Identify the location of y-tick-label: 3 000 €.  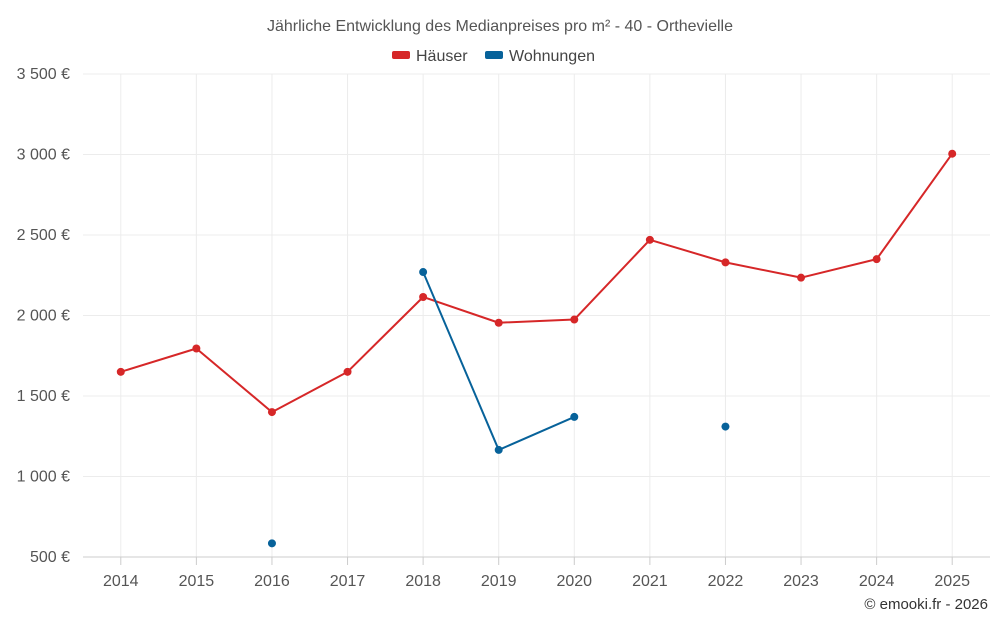
(43, 155).